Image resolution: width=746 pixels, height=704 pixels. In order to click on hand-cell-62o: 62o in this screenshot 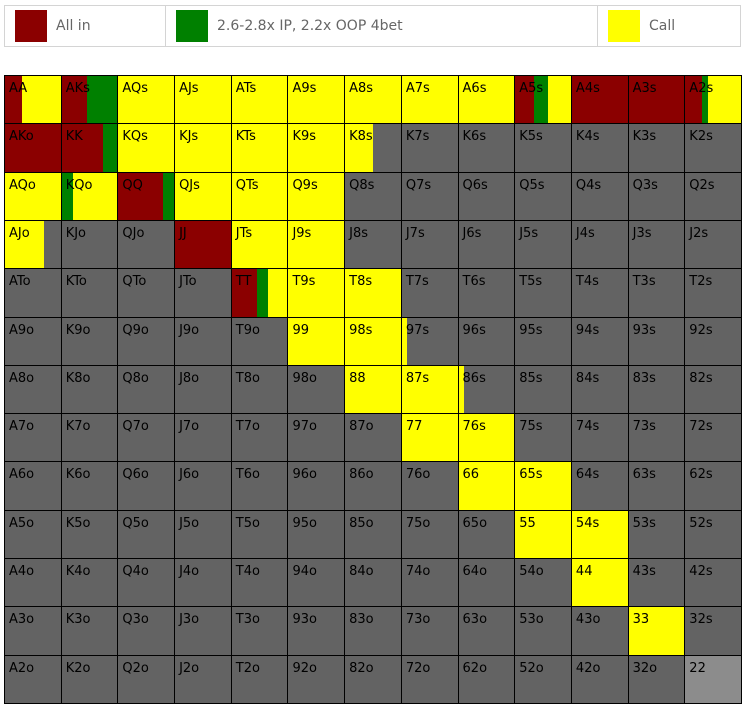, I will do `click(486, 679)`.